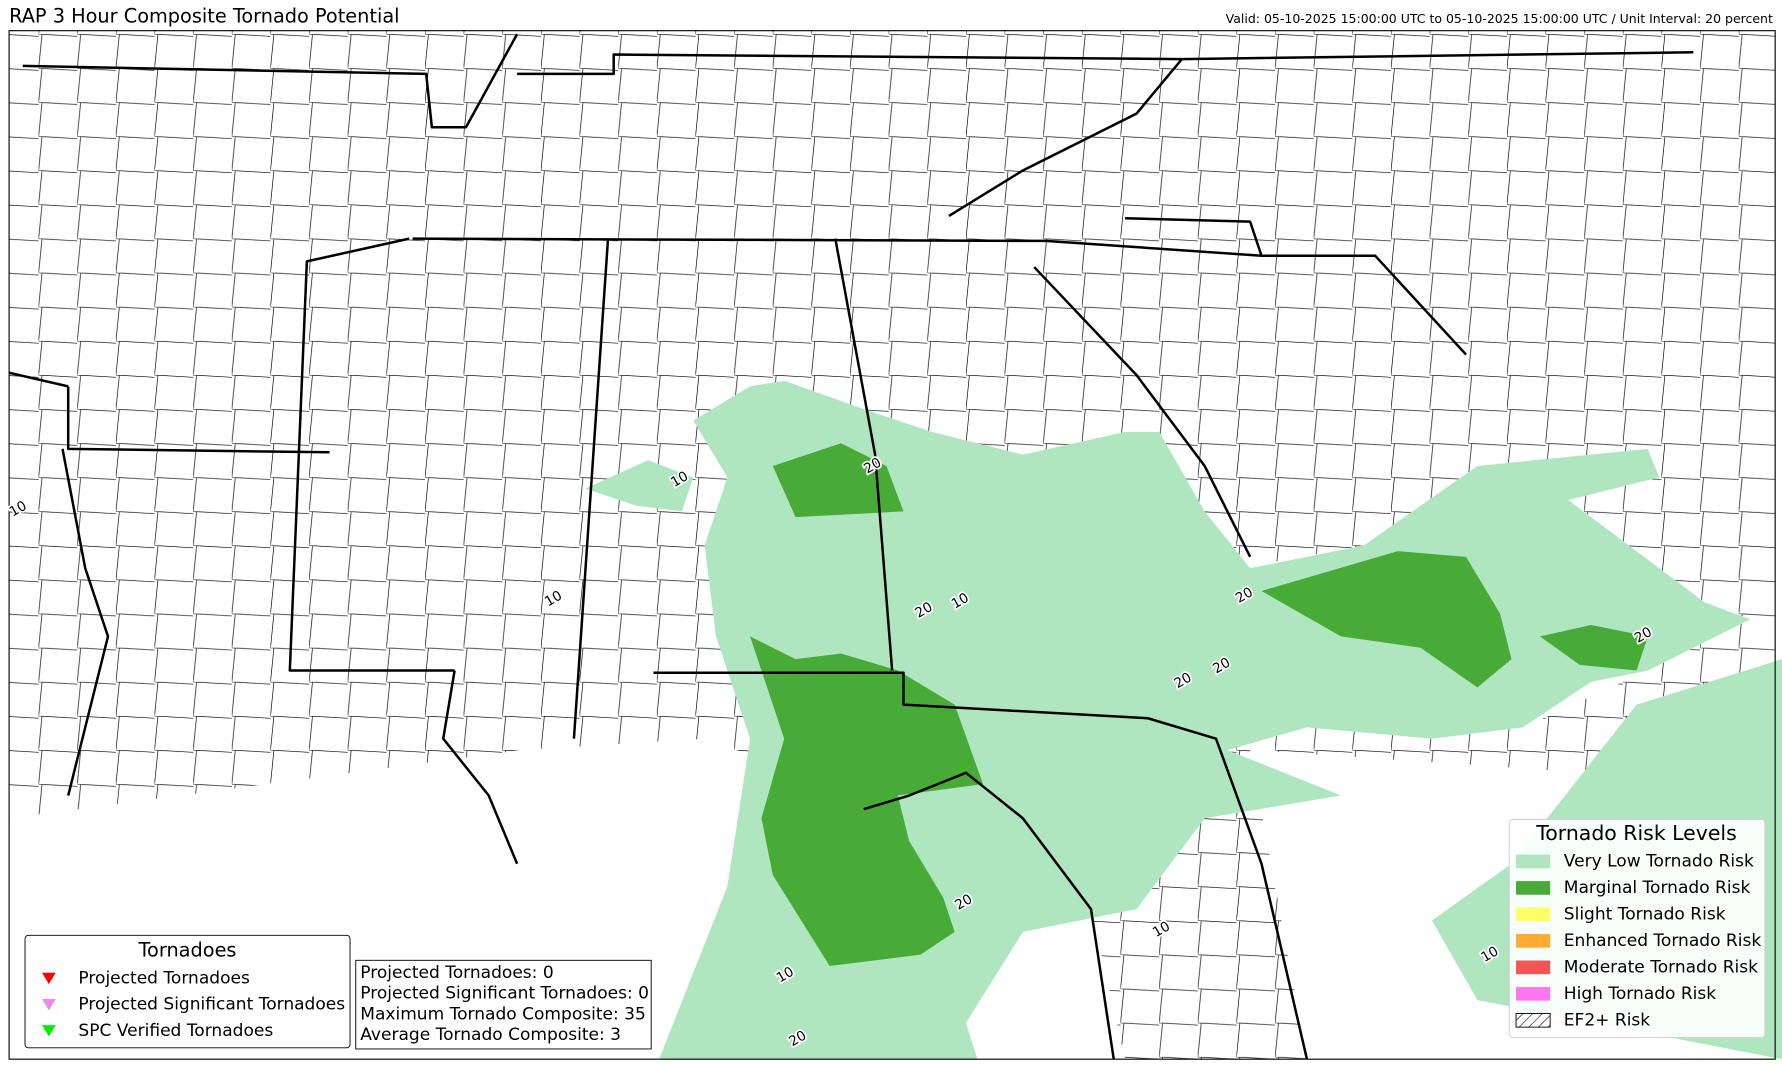 This screenshot has height=1066, width=1782. I want to click on title: RAP 3 Hour Composite Tornado Potential, so click(204, 16).